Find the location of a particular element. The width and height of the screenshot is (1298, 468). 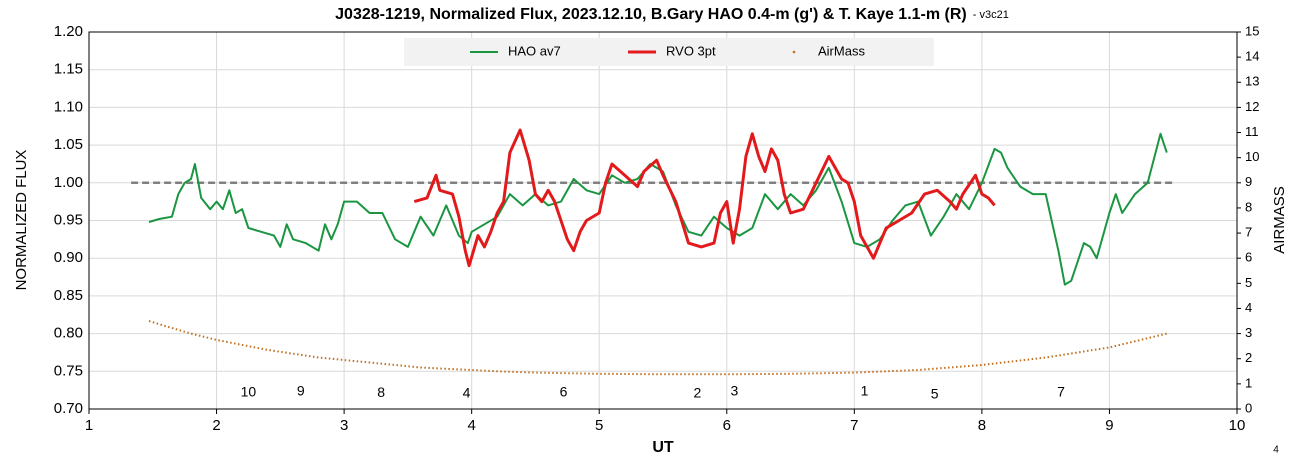

x-tick-label: 5 is located at coordinates (599, 425).